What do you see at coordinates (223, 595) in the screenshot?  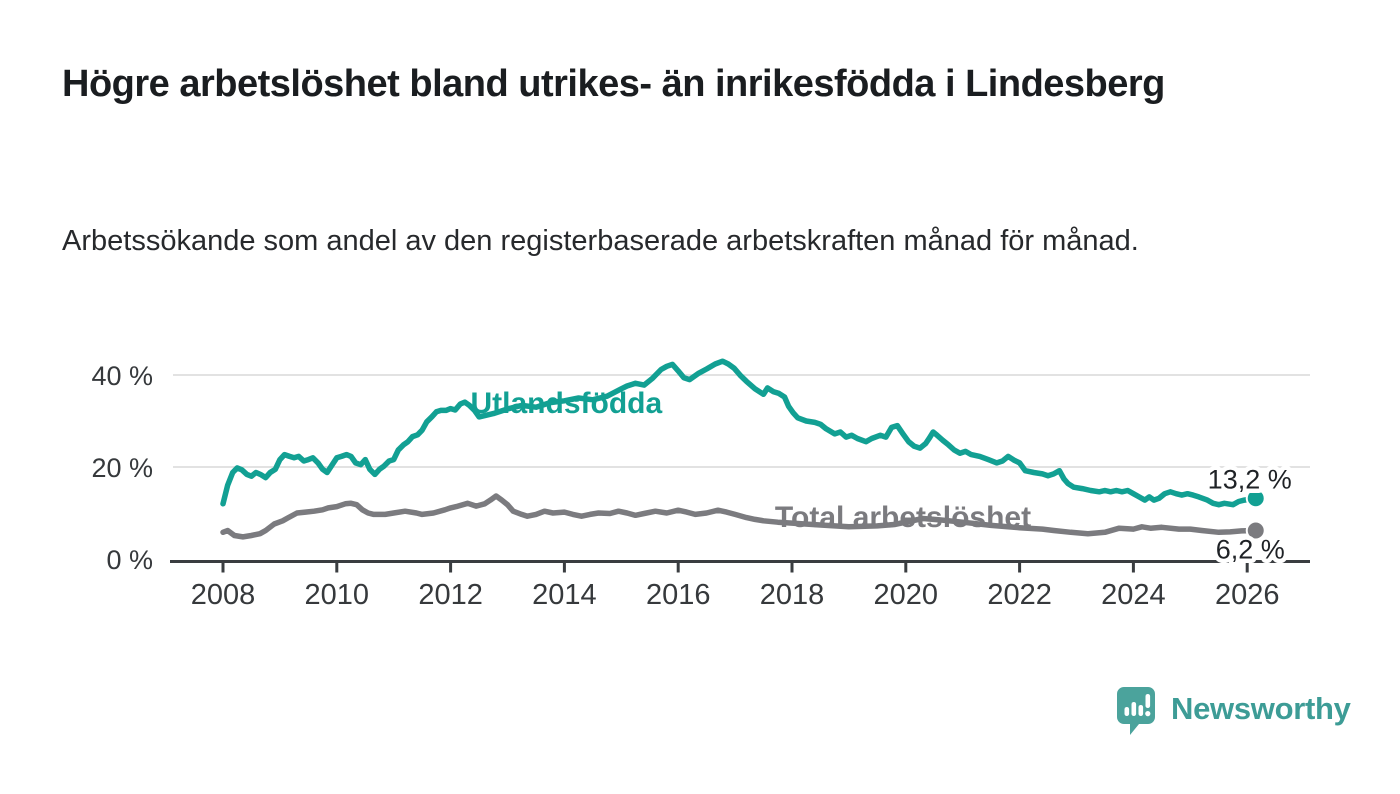 I see `x-axis-tick-label: 2008` at bounding box center [223, 595].